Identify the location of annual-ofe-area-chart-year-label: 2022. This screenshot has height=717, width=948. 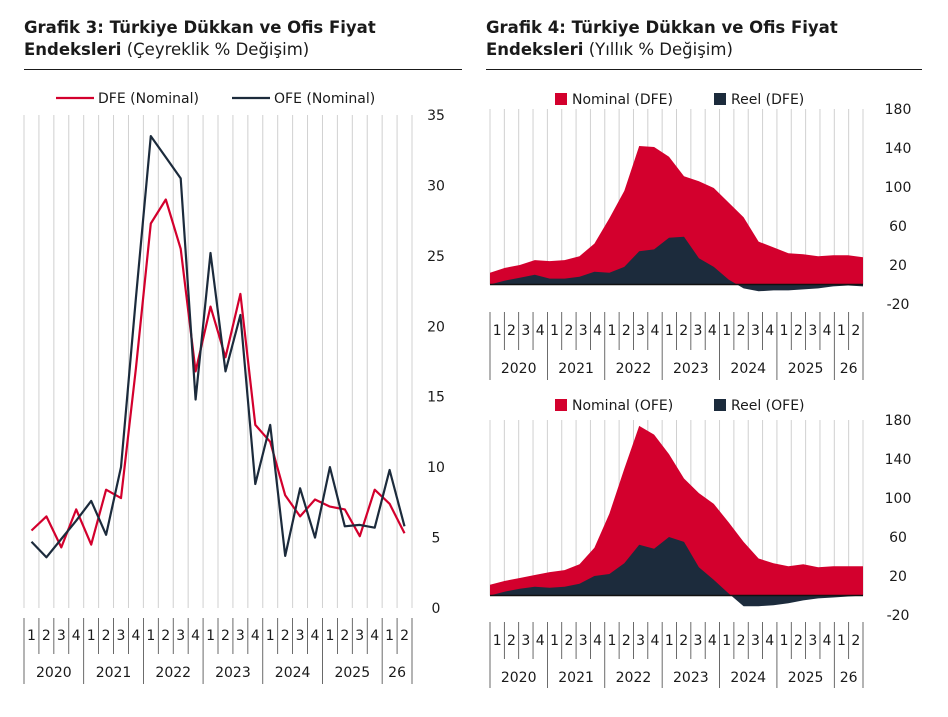
(634, 678).